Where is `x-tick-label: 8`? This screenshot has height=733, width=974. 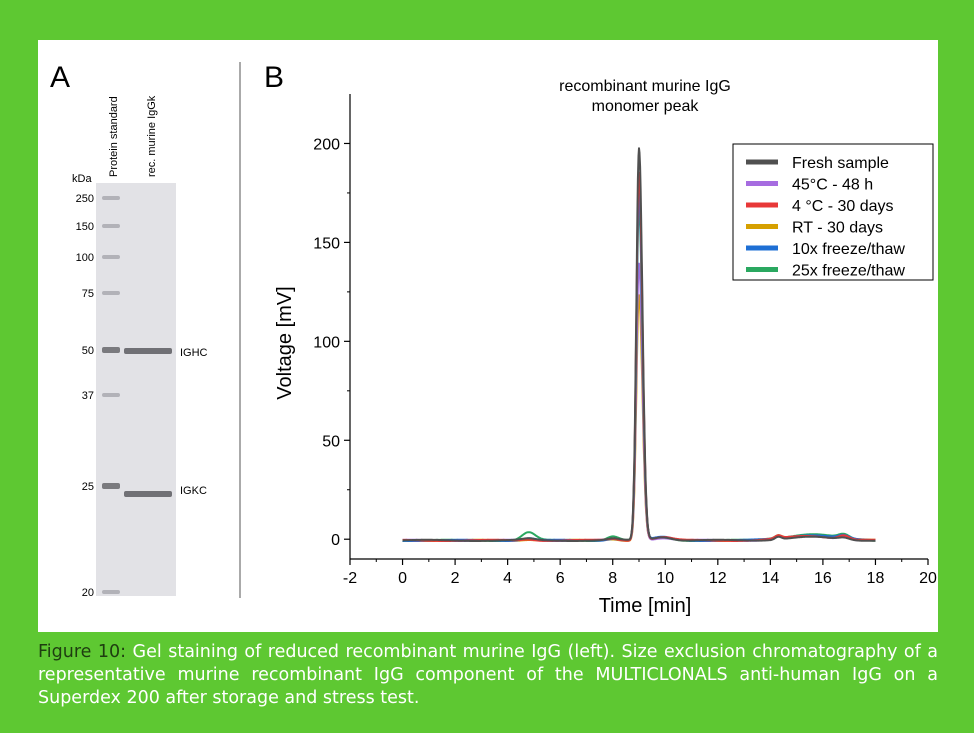 x-tick-label: 8 is located at coordinates (612, 578).